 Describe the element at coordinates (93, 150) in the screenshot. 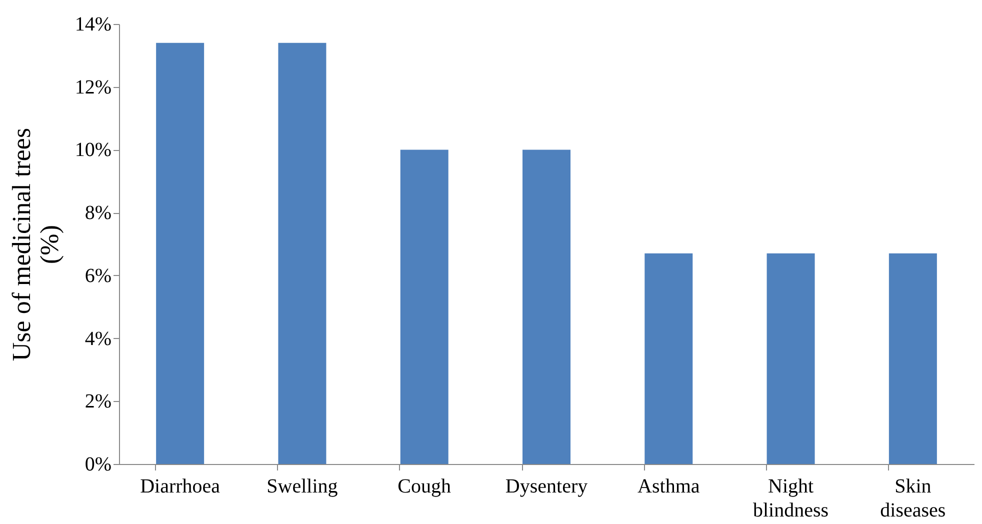

I see `y-tick-label: 10%` at that location.